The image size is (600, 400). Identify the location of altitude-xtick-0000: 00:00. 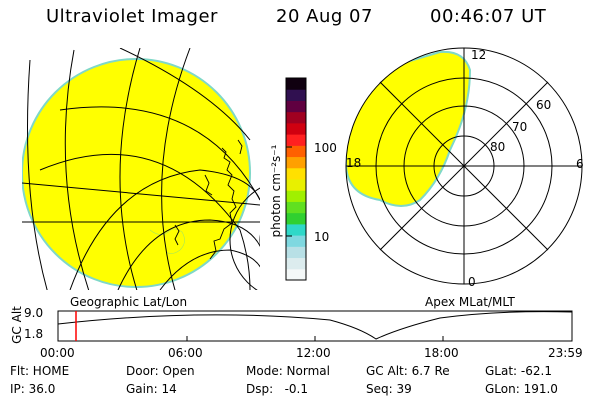
(57, 353).